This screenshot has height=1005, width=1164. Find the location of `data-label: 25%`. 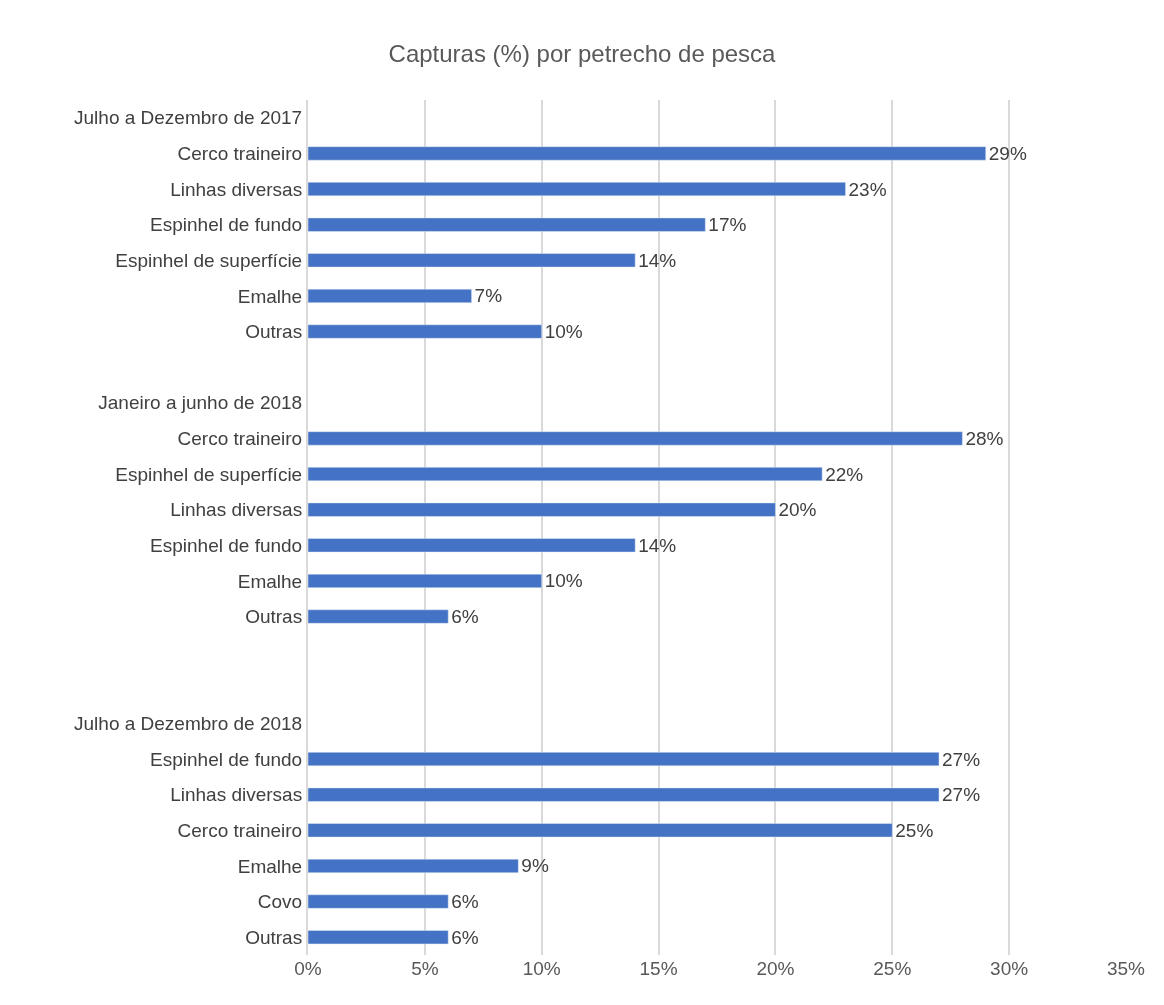

data-label: 25% is located at coordinates (914, 830).